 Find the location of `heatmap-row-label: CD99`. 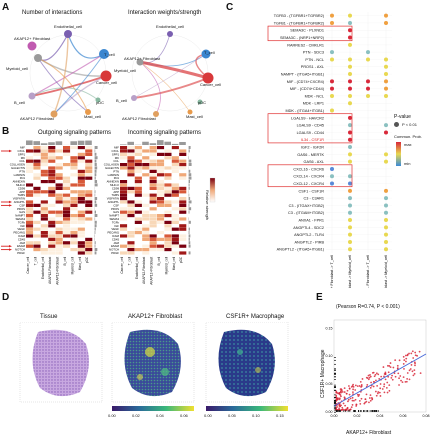

heatmap-row-label: CD99 is located at coordinates (22, 188).